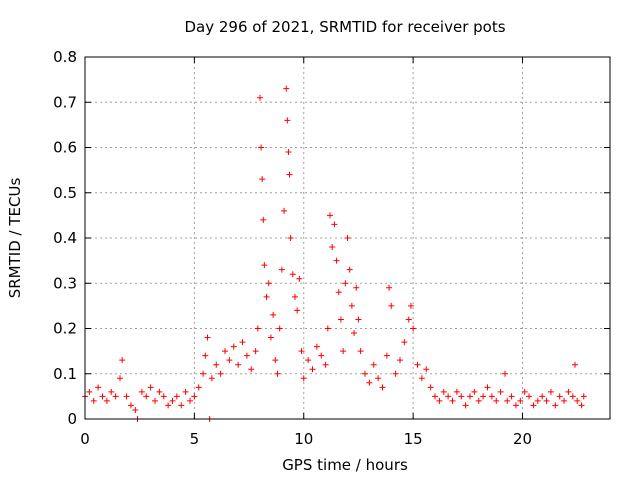 The height and width of the screenshot is (480, 640). Describe the element at coordinates (522, 439) in the screenshot. I see `x-tick-label: 20` at that location.